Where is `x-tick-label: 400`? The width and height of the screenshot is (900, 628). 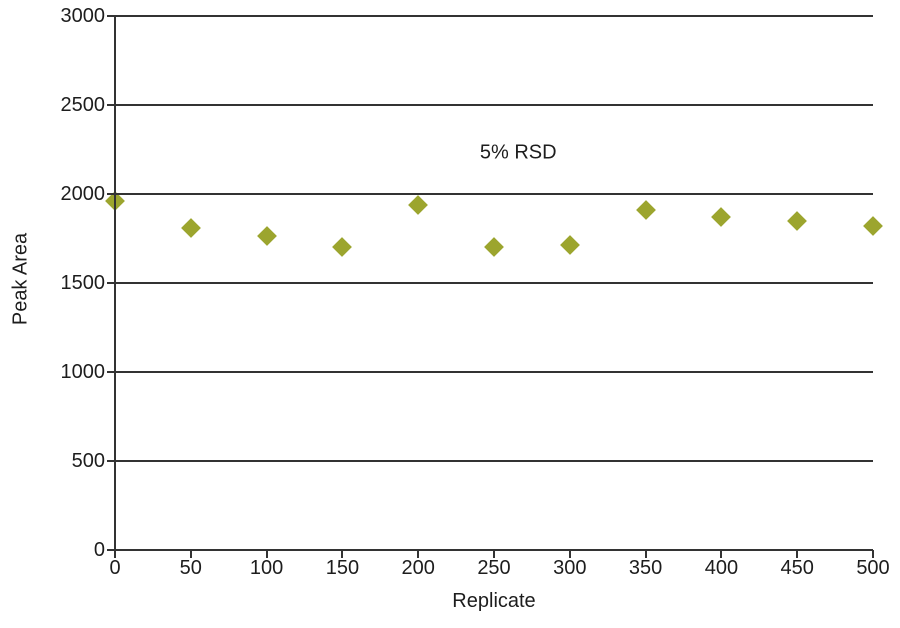 x-tick-label: 400 is located at coordinates (721, 568).